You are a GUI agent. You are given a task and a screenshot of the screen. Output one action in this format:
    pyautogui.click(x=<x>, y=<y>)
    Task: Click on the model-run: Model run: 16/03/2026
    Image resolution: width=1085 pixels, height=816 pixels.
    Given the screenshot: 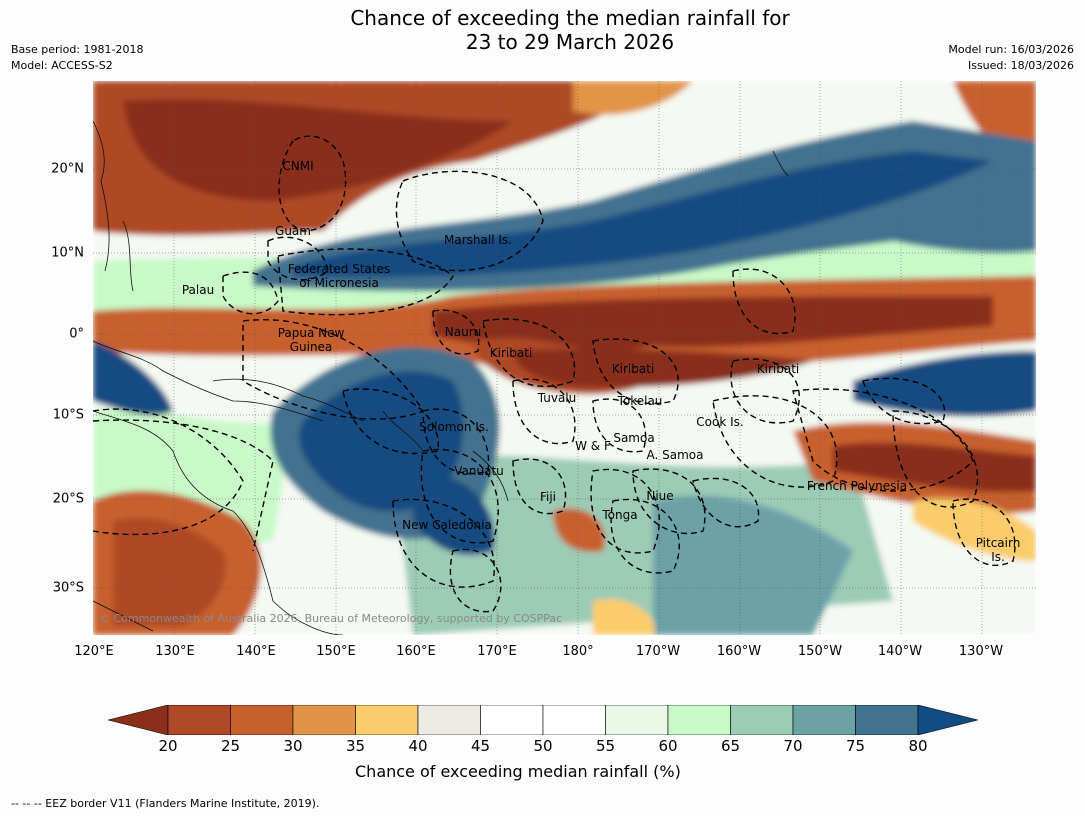 What is the action you would take?
    pyautogui.click(x=1011, y=49)
    